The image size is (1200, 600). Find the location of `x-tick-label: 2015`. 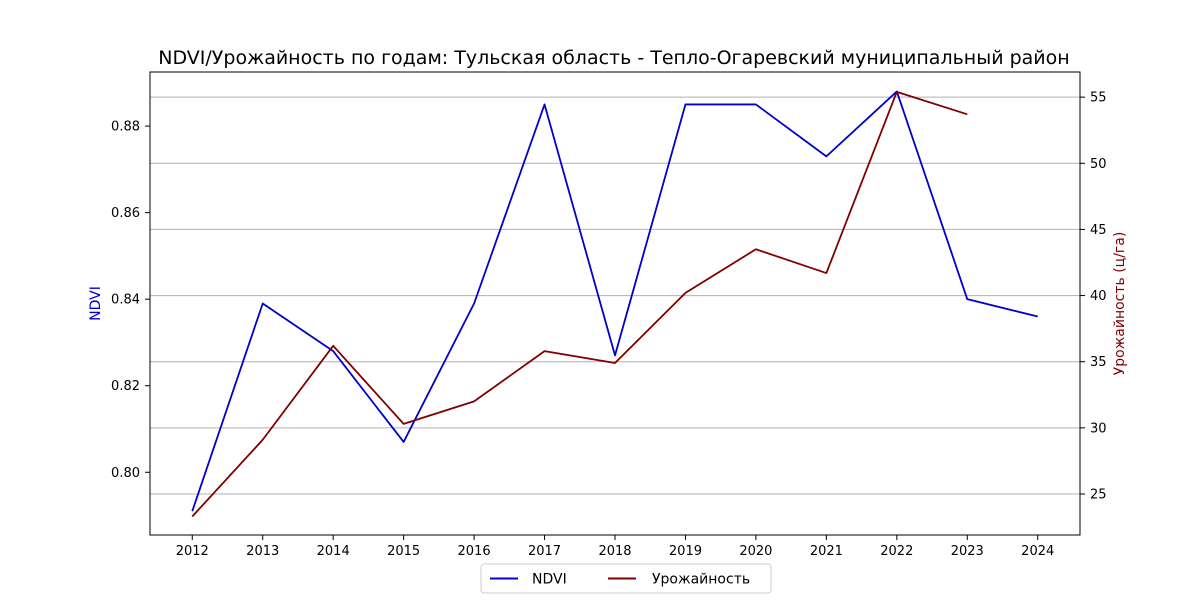

x-tick-label: 2015 is located at coordinates (403, 551).